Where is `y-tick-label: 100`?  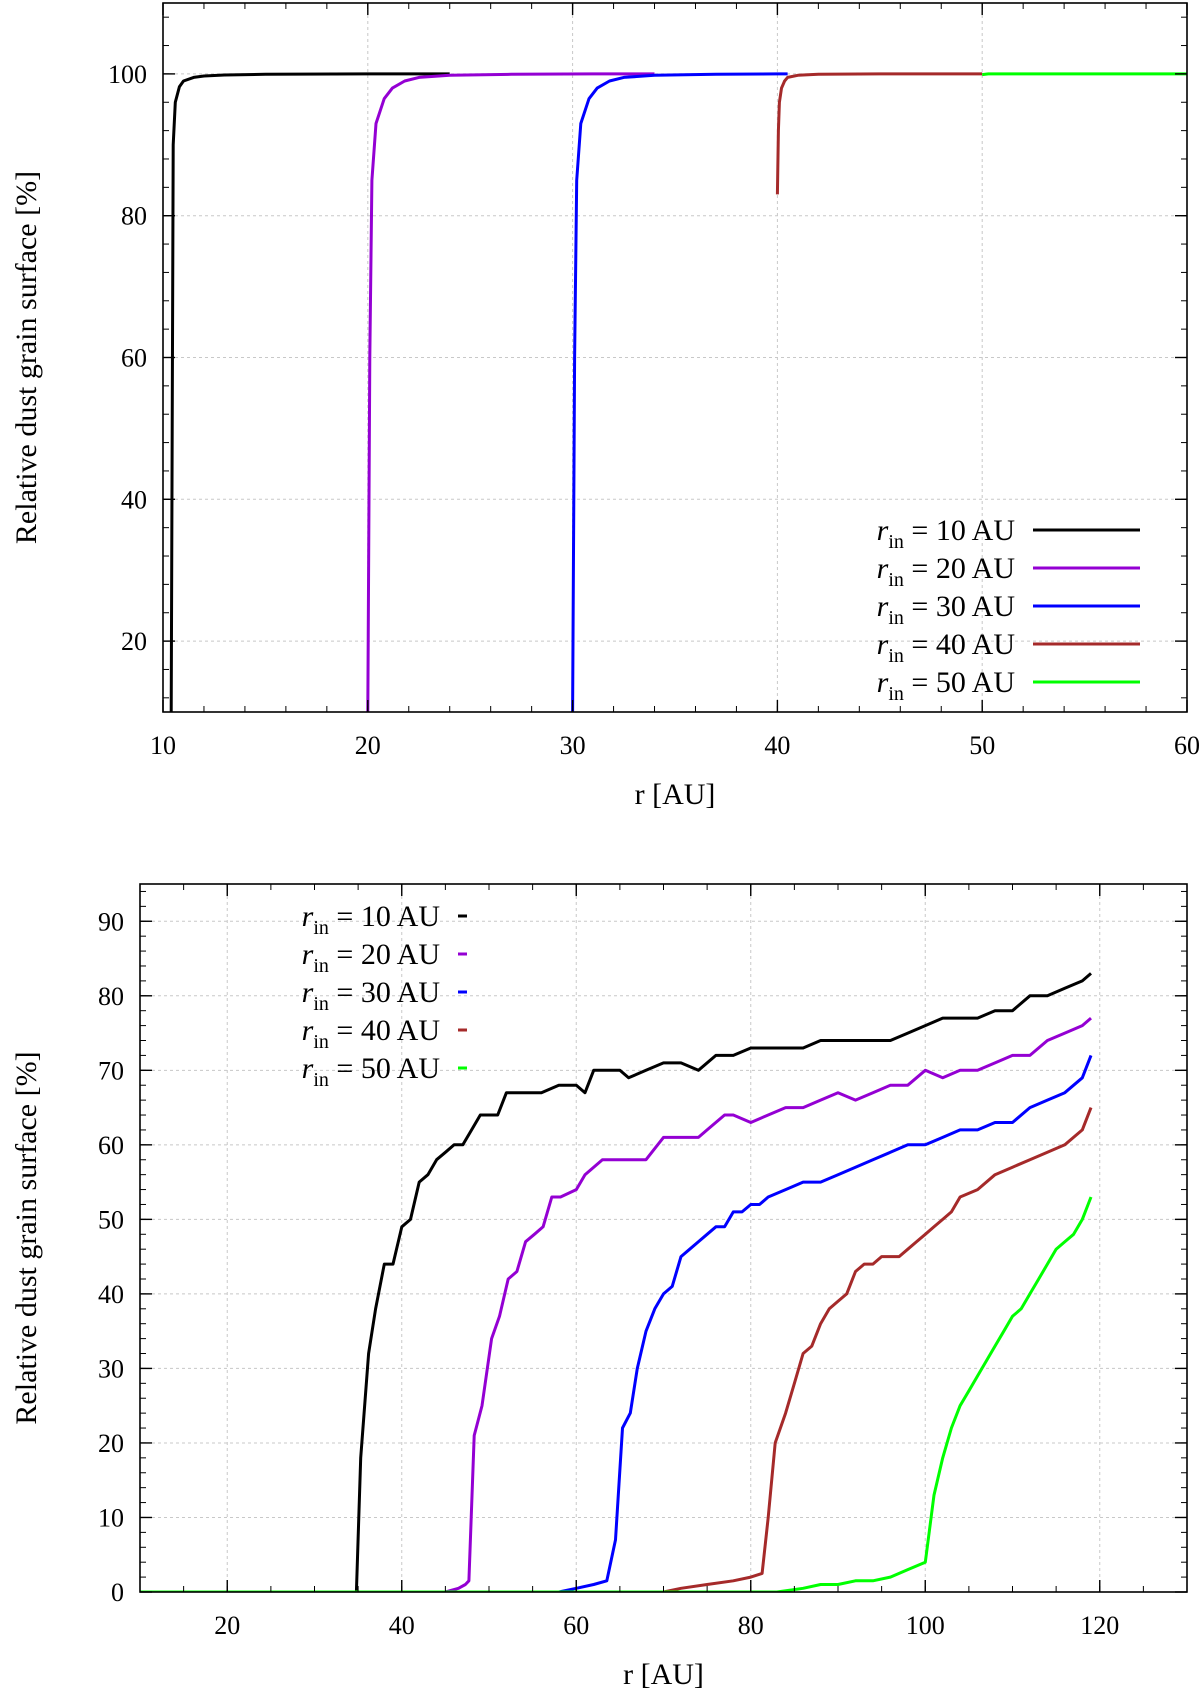 y-tick-label: 100 is located at coordinates (127, 74).